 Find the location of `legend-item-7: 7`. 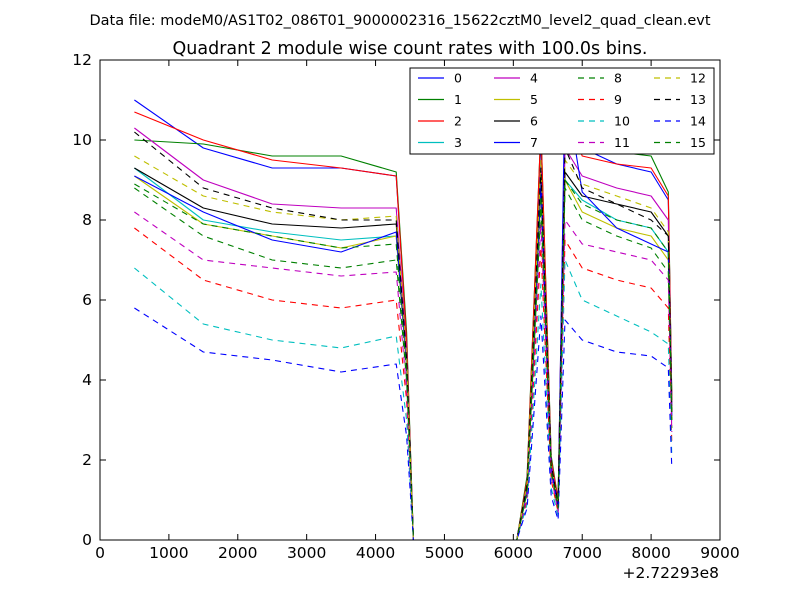

legend-item-7: 7 is located at coordinates (516, 142).